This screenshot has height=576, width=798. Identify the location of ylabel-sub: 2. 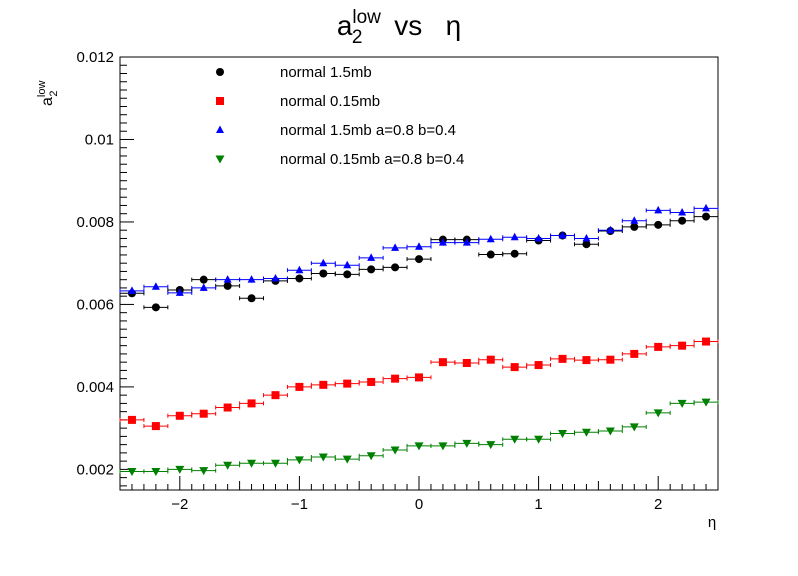
(54, 93).